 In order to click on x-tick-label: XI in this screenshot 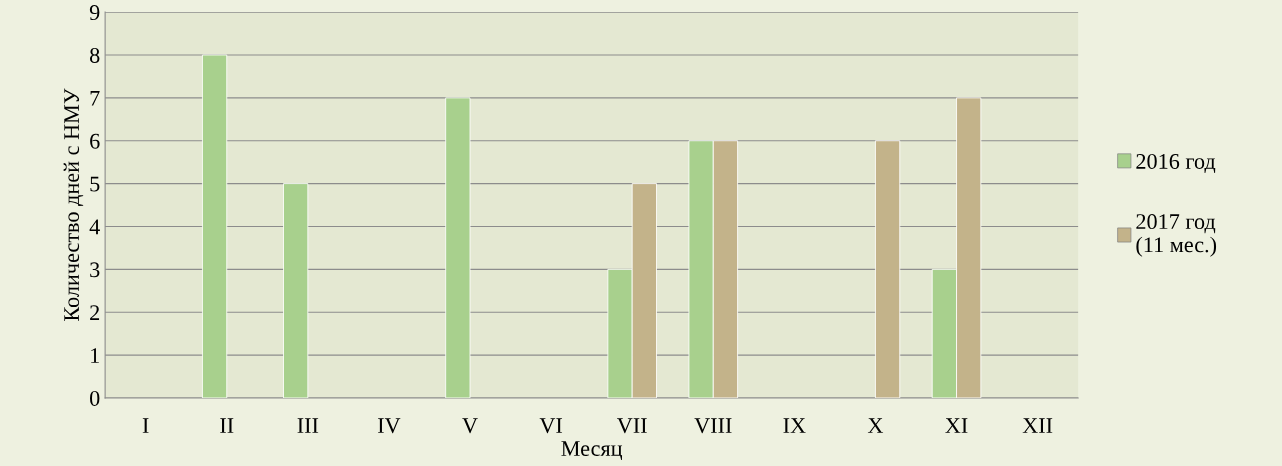, I will do `click(956, 425)`.